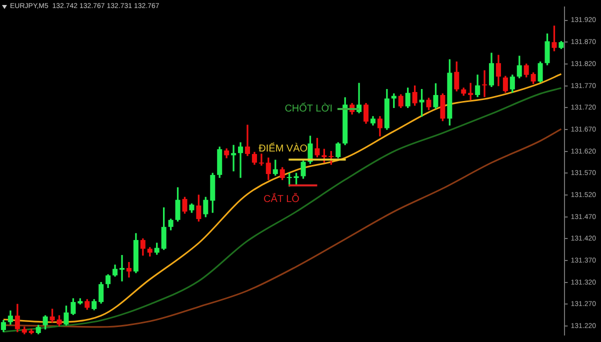 The width and height of the screenshot is (601, 342). I want to click on ref-line-label: CẮT LỖ, so click(282, 199).